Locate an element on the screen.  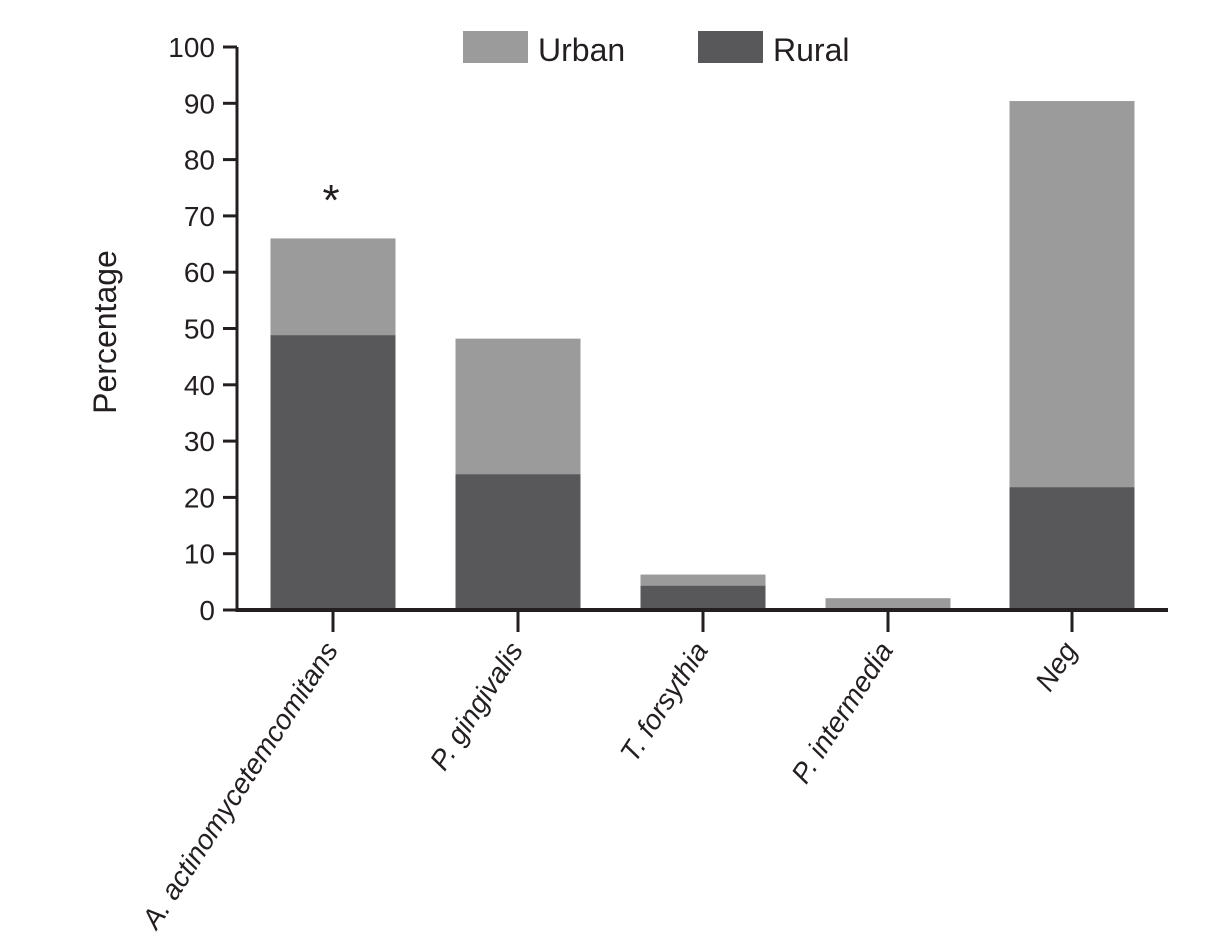
y-tick-label: 50 is located at coordinates (199, 329).